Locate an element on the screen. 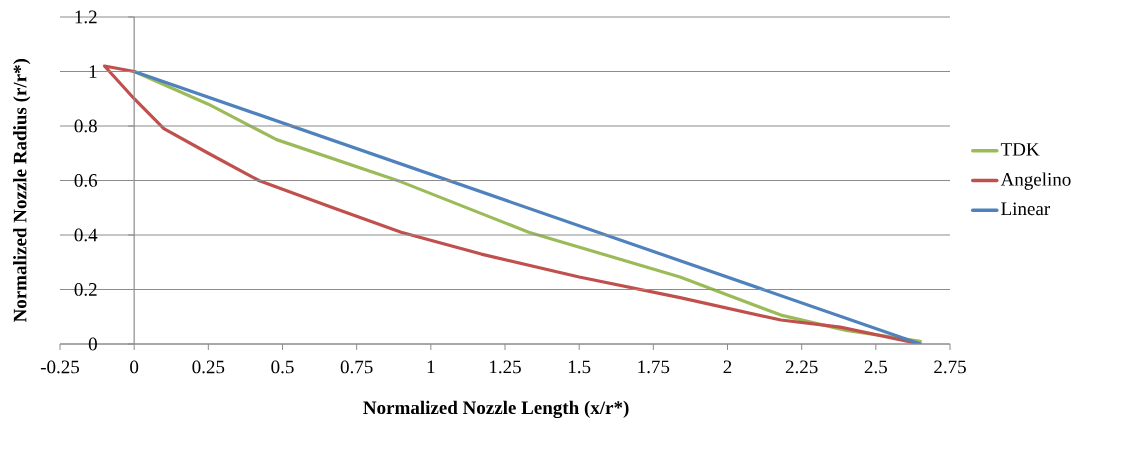 Image resolution: width=1135 pixels, height=451 pixels. y-tick-label: 0.2 is located at coordinates (85, 289).